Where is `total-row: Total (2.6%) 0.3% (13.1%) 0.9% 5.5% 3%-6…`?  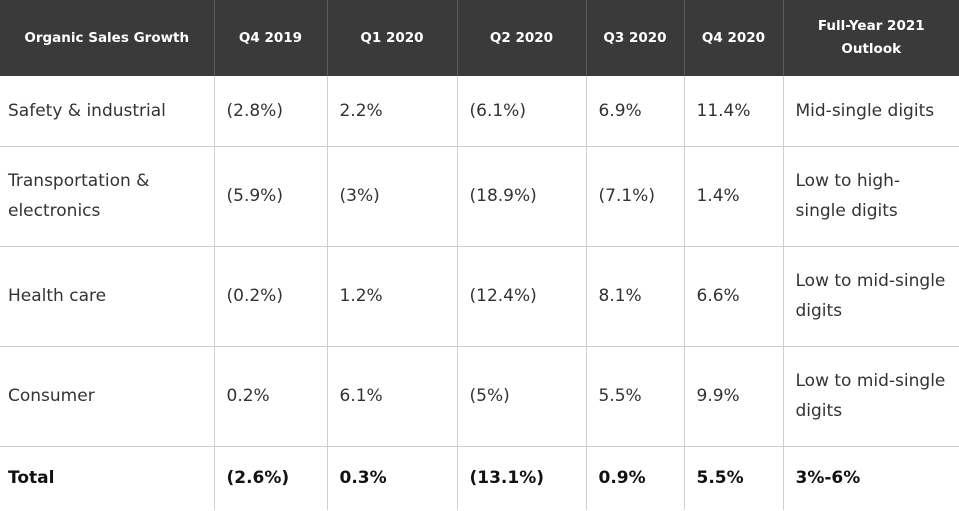
total-row: Total (2.6%) 0.3% (13.1%) 0.9% 5.5% 3%-6… is located at coordinates (479, 478).